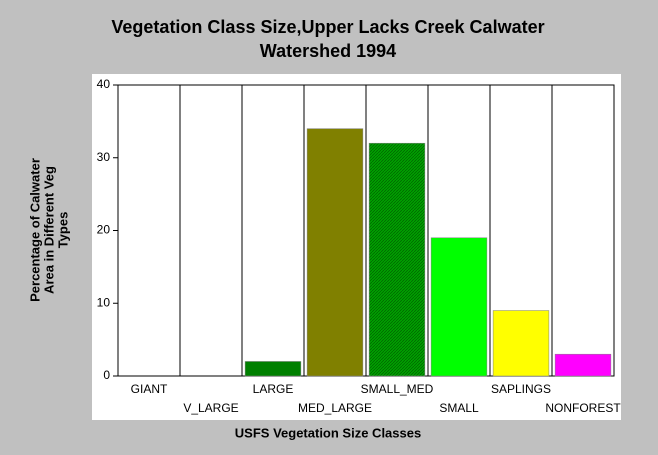 The image size is (658, 455). Describe the element at coordinates (104, 157) in the screenshot. I see `y-tick-label: 30` at that location.